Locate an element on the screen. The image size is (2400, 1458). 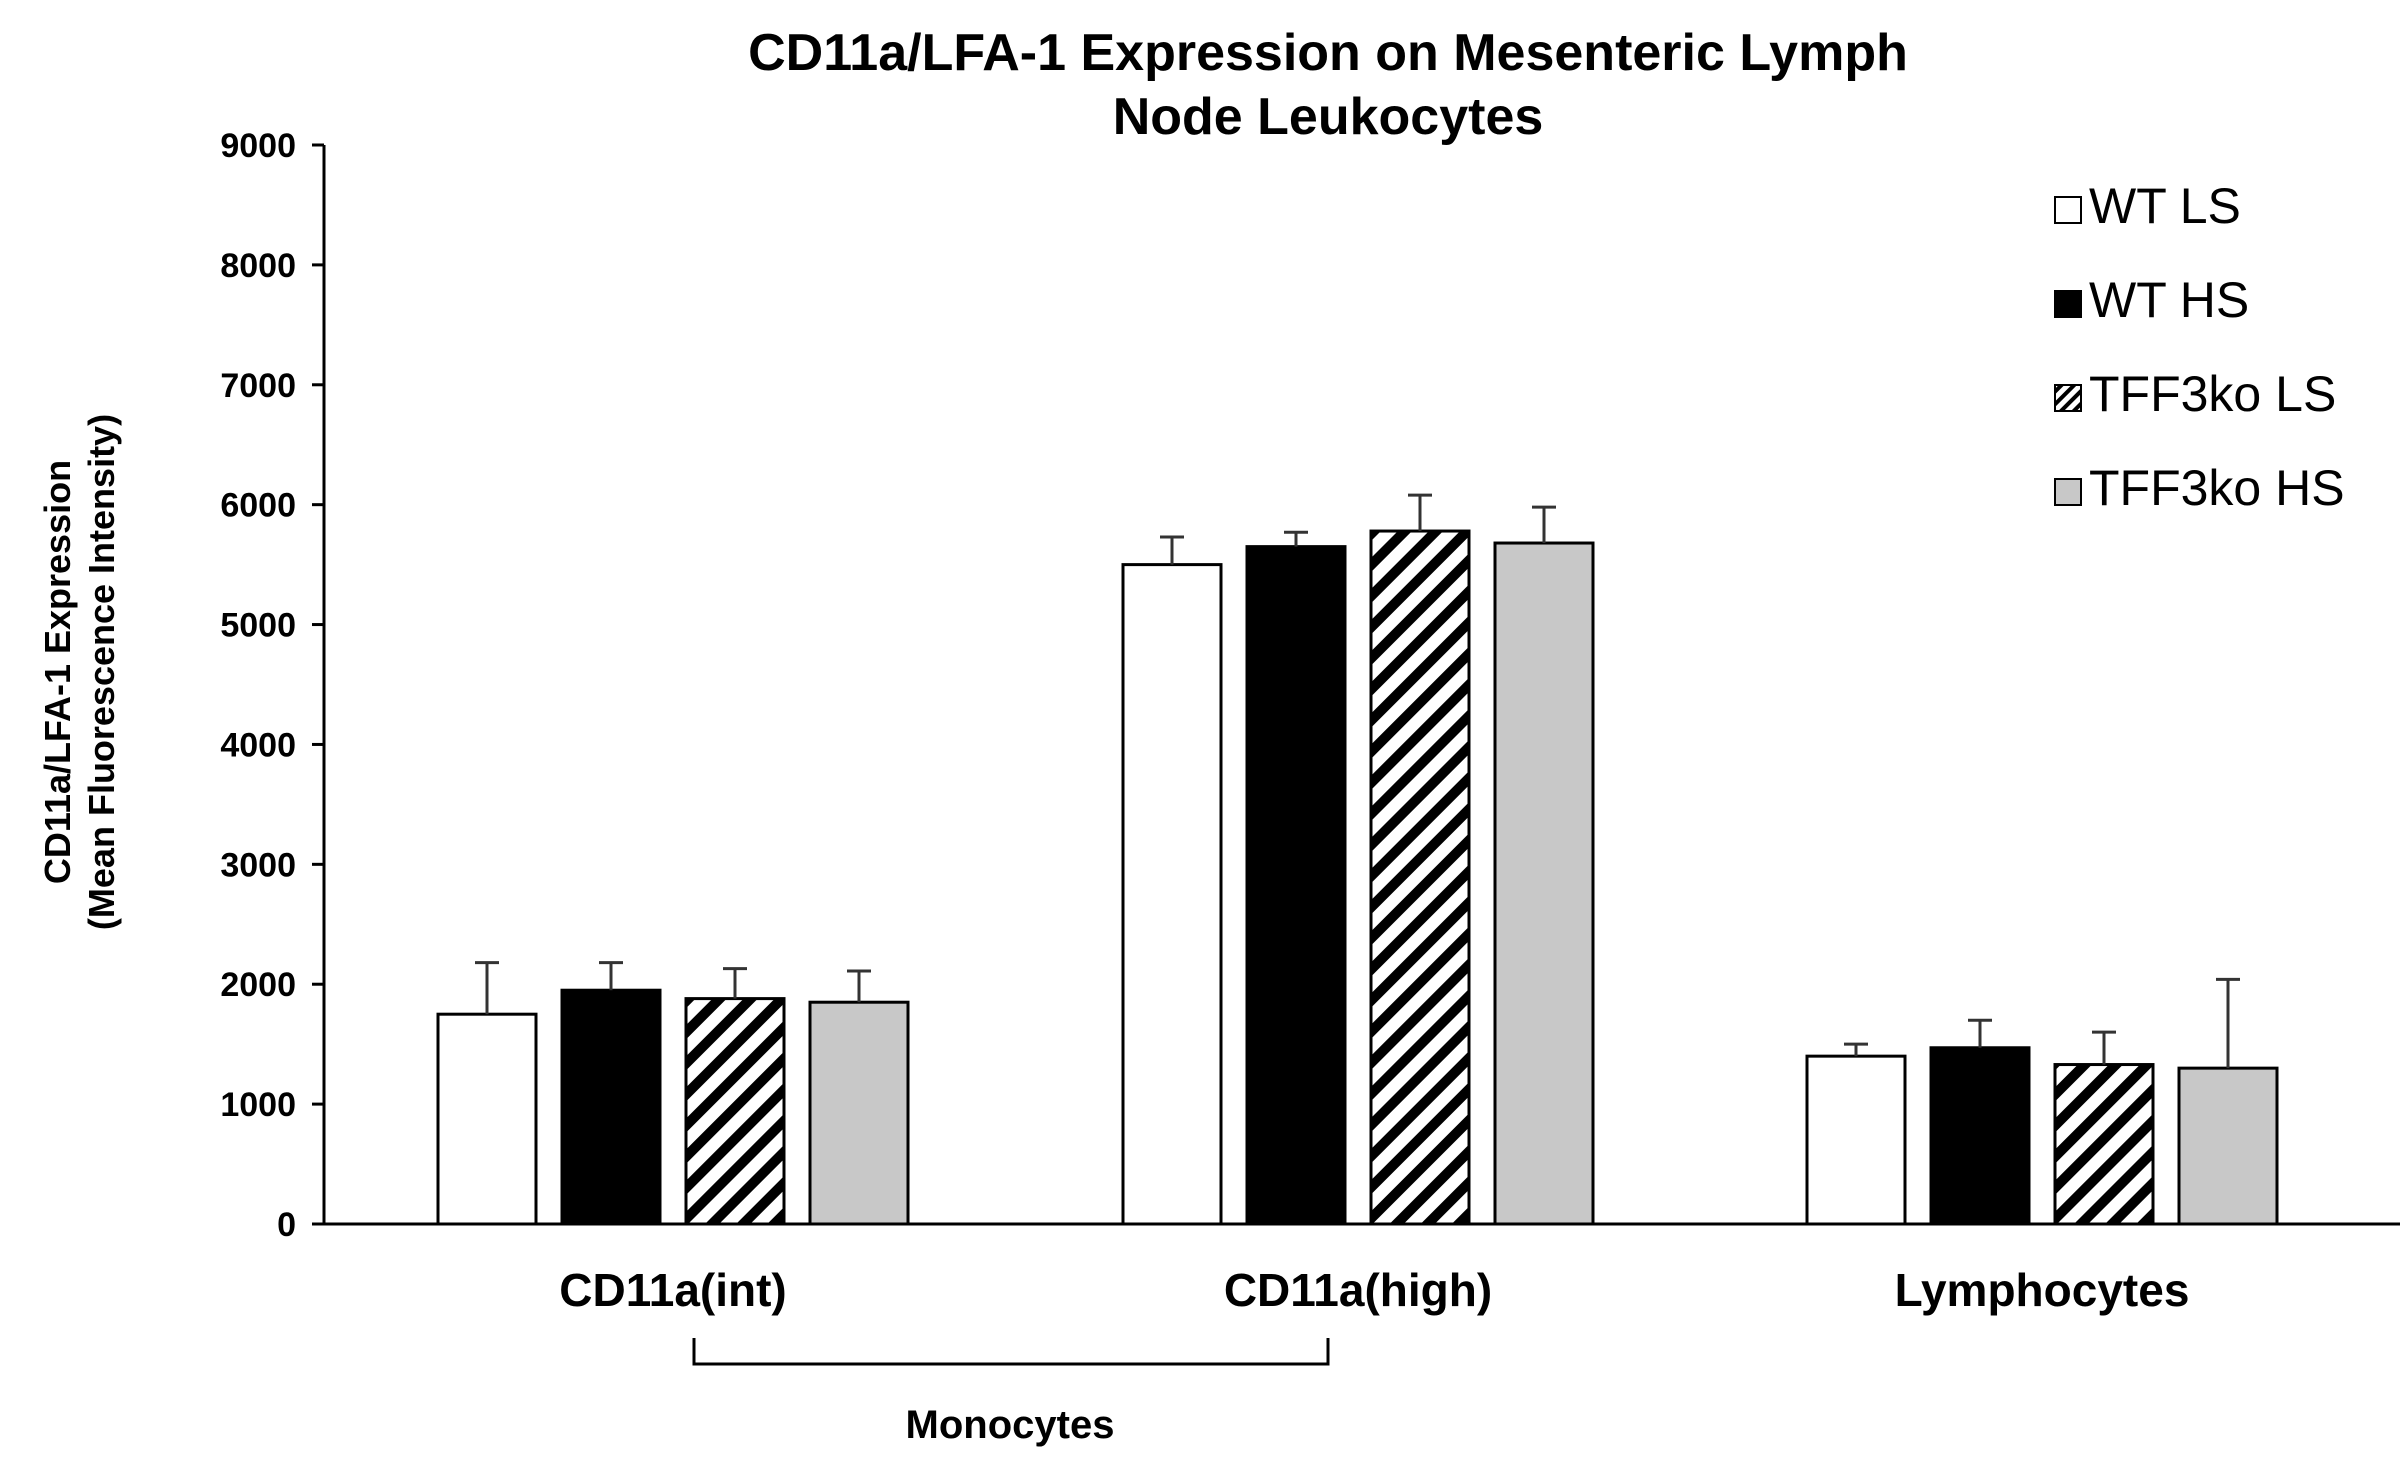
y-tick-label: 4000 is located at coordinates (258, 745).